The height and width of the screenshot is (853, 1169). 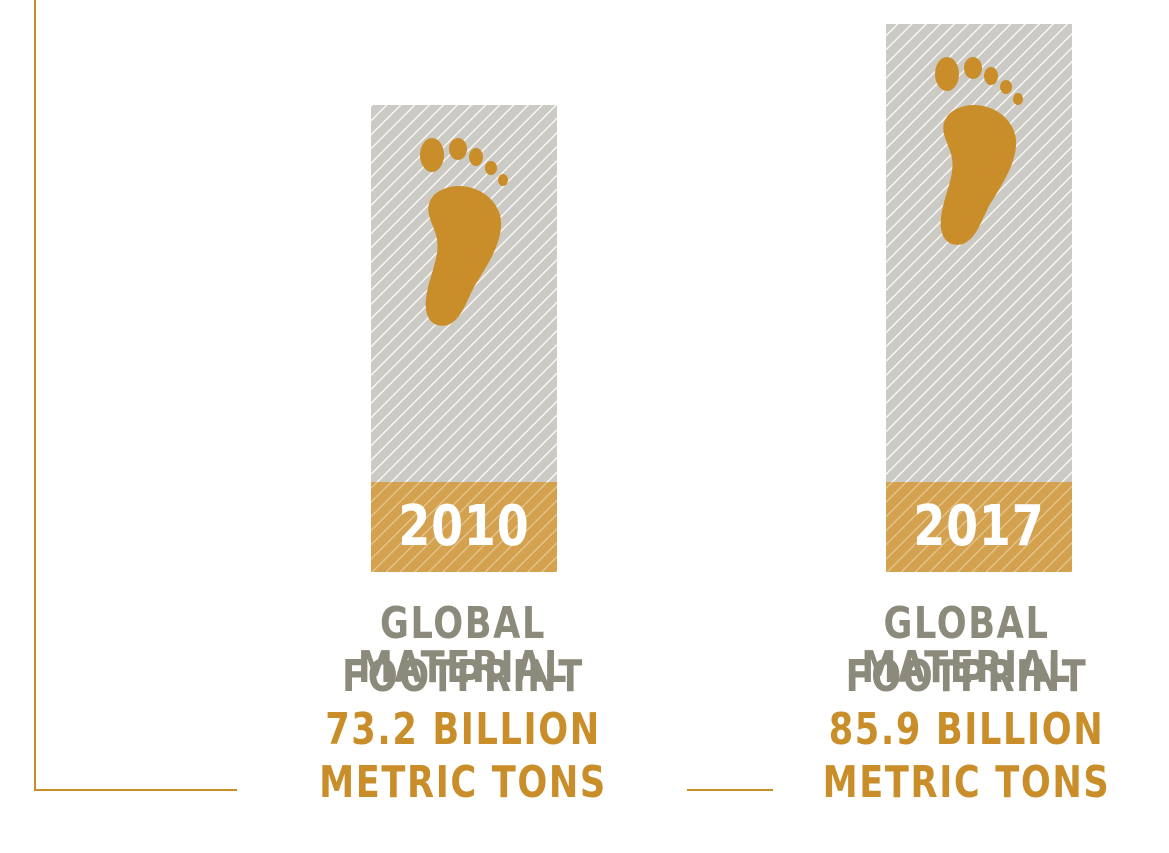 I want to click on frame-left-line, so click(x=35, y=395).